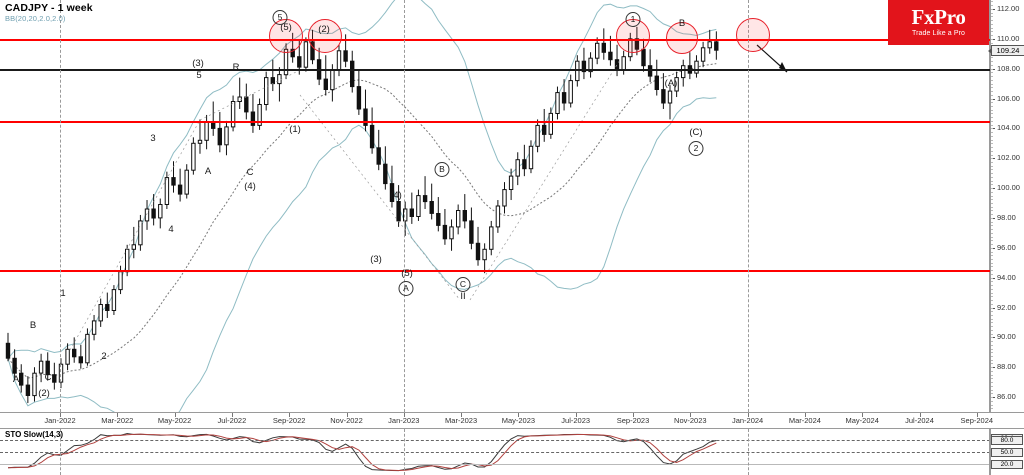  I want to click on price-tick-label: 86.00, so click(1006, 397).